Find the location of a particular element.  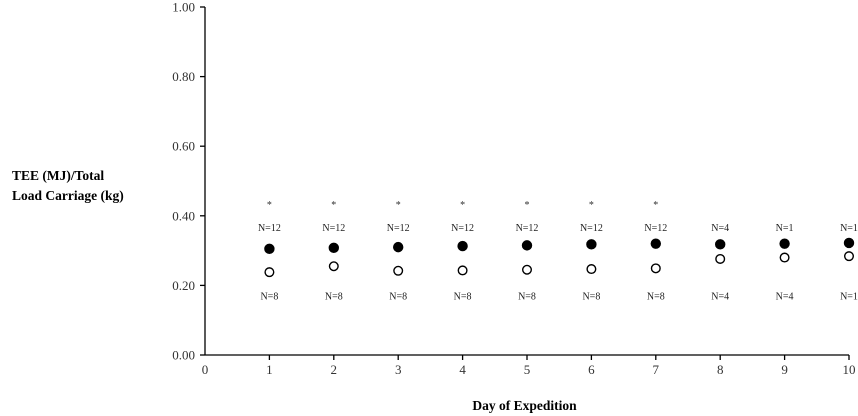

x-tick-label: 7 is located at coordinates (656, 369).